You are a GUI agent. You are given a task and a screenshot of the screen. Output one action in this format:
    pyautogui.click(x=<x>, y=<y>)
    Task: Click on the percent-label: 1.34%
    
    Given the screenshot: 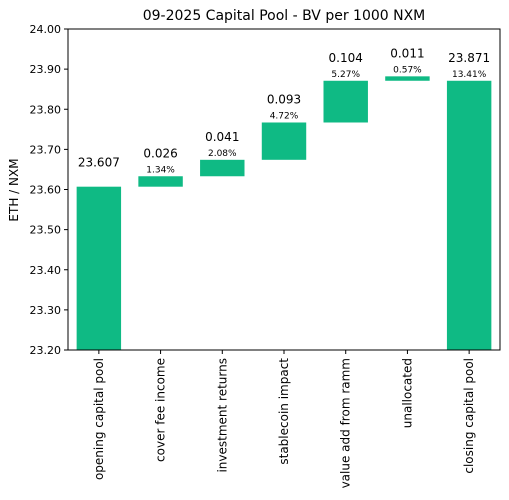 What is the action you would take?
    pyautogui.click(x=160, y=170)
    